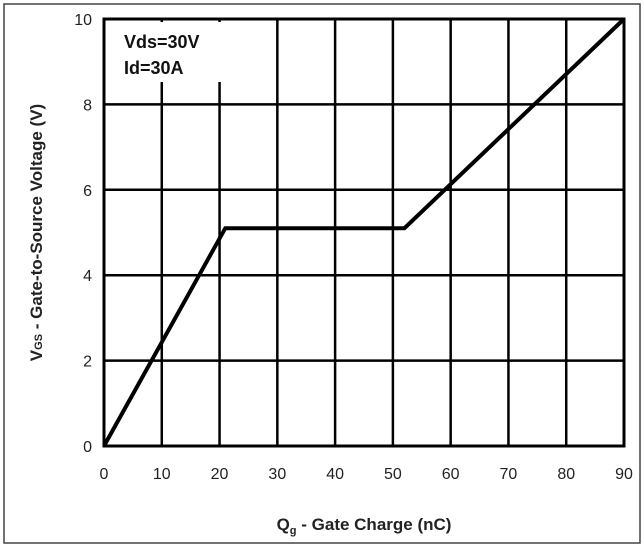 Image resolution: width=644 pixels, height=547 pixels. Describe the element at coordinates (87, 362) in the screenshot. I see `y-tick-label-2: 2` at that location.